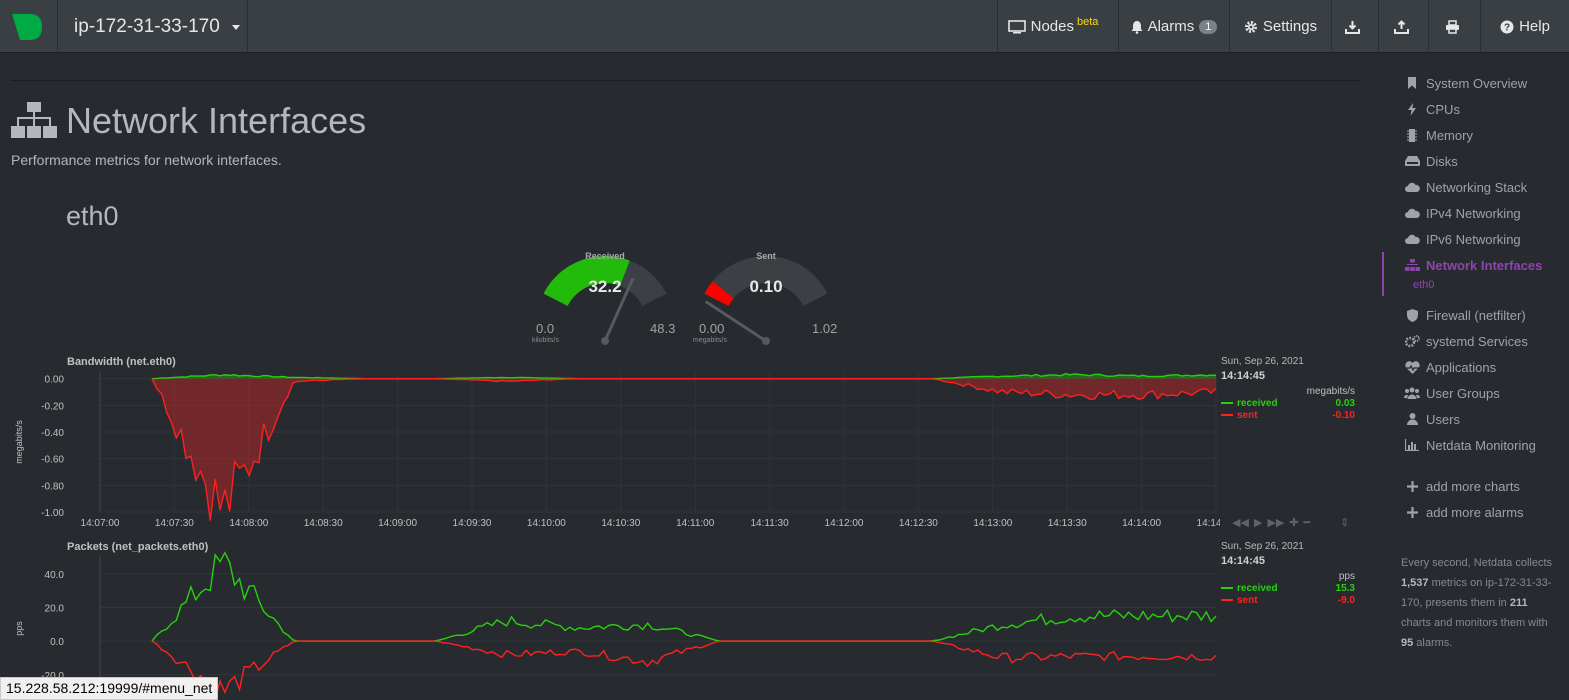 The height and width of the screenshot is (700, 1569). I want to click on y-tick-label: -0.20, so click(52, 406).